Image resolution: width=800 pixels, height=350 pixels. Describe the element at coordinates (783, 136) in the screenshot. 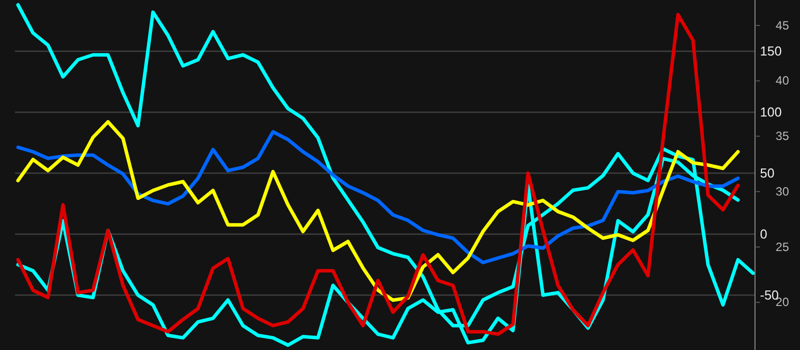

I see `y2-tick-label: 35` at that location.